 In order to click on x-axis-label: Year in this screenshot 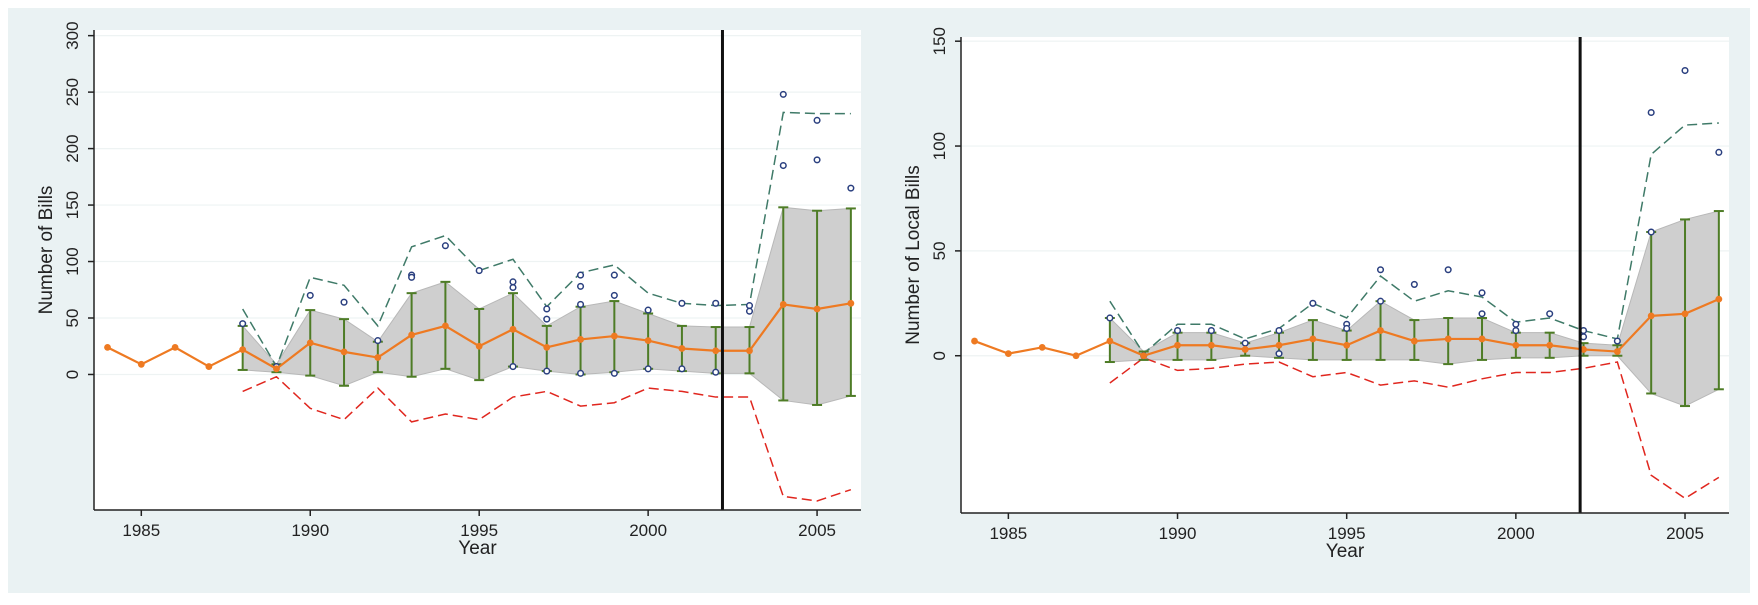, I will do `click(477, 548)`.